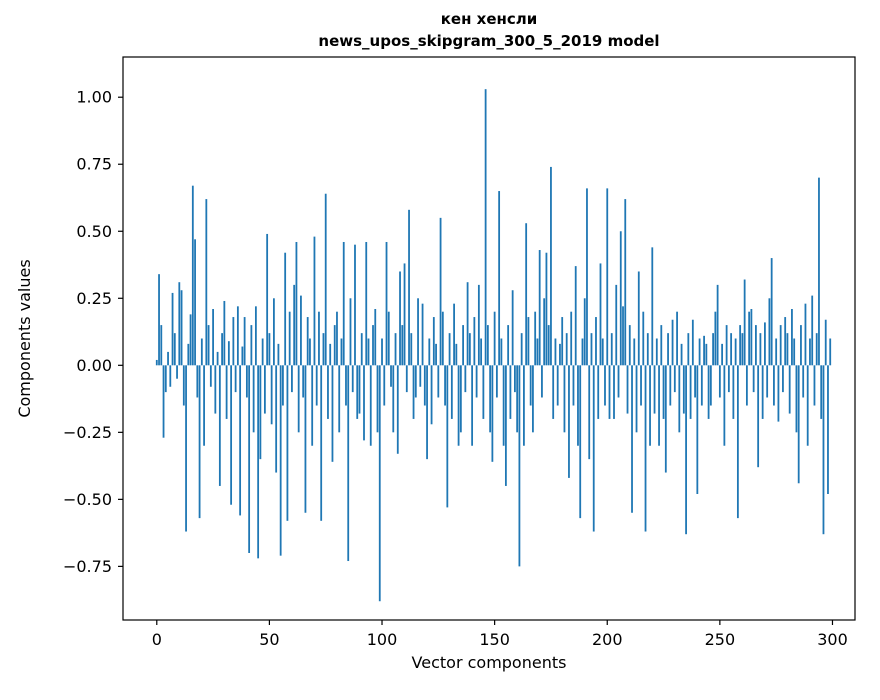 The image size is (880, 700). What do you see at coordinates (24, 338) in the screenshot?
I see `y-axis-label: Components values` at bounding box center [24, 338].